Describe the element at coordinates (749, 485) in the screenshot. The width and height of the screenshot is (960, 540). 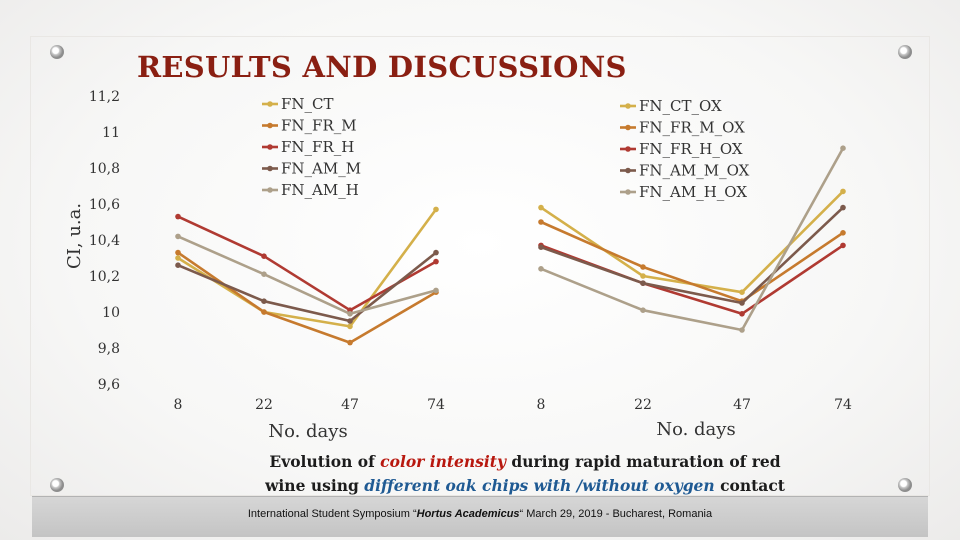
I see `caption-text: contact` at that location.